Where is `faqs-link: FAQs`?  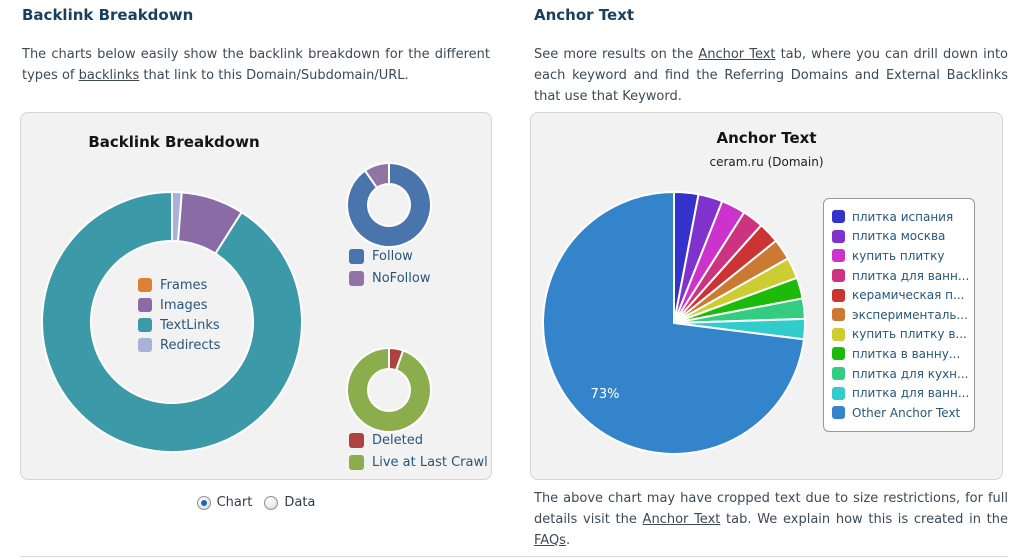 faqs-link: FAQs is located at coordinates (550, 540).